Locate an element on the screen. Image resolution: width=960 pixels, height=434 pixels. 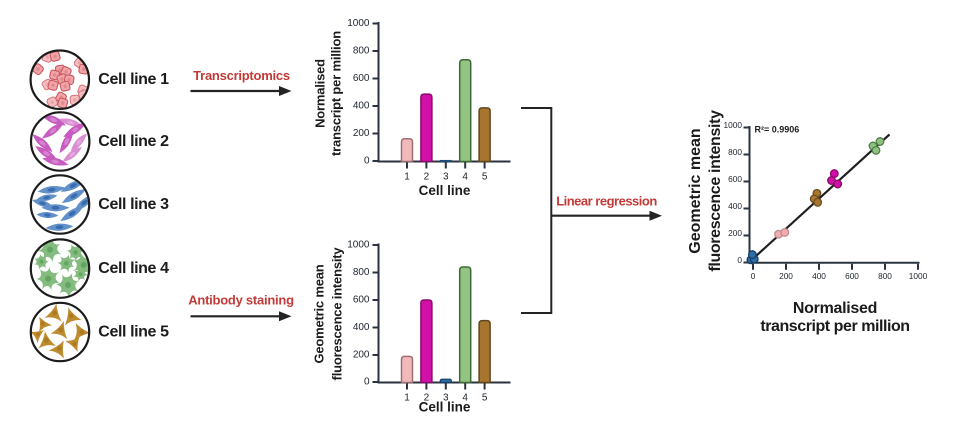
svg-text: Linear regression is located at coordinates (606, 200).